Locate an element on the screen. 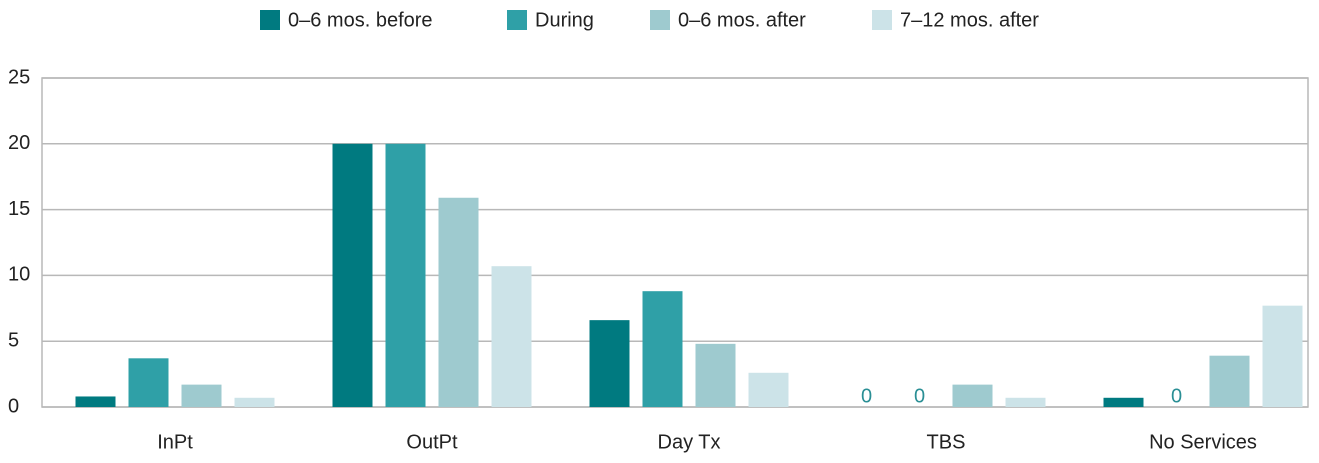  x-tick-label: InPt is located at coordinates (175, 442).